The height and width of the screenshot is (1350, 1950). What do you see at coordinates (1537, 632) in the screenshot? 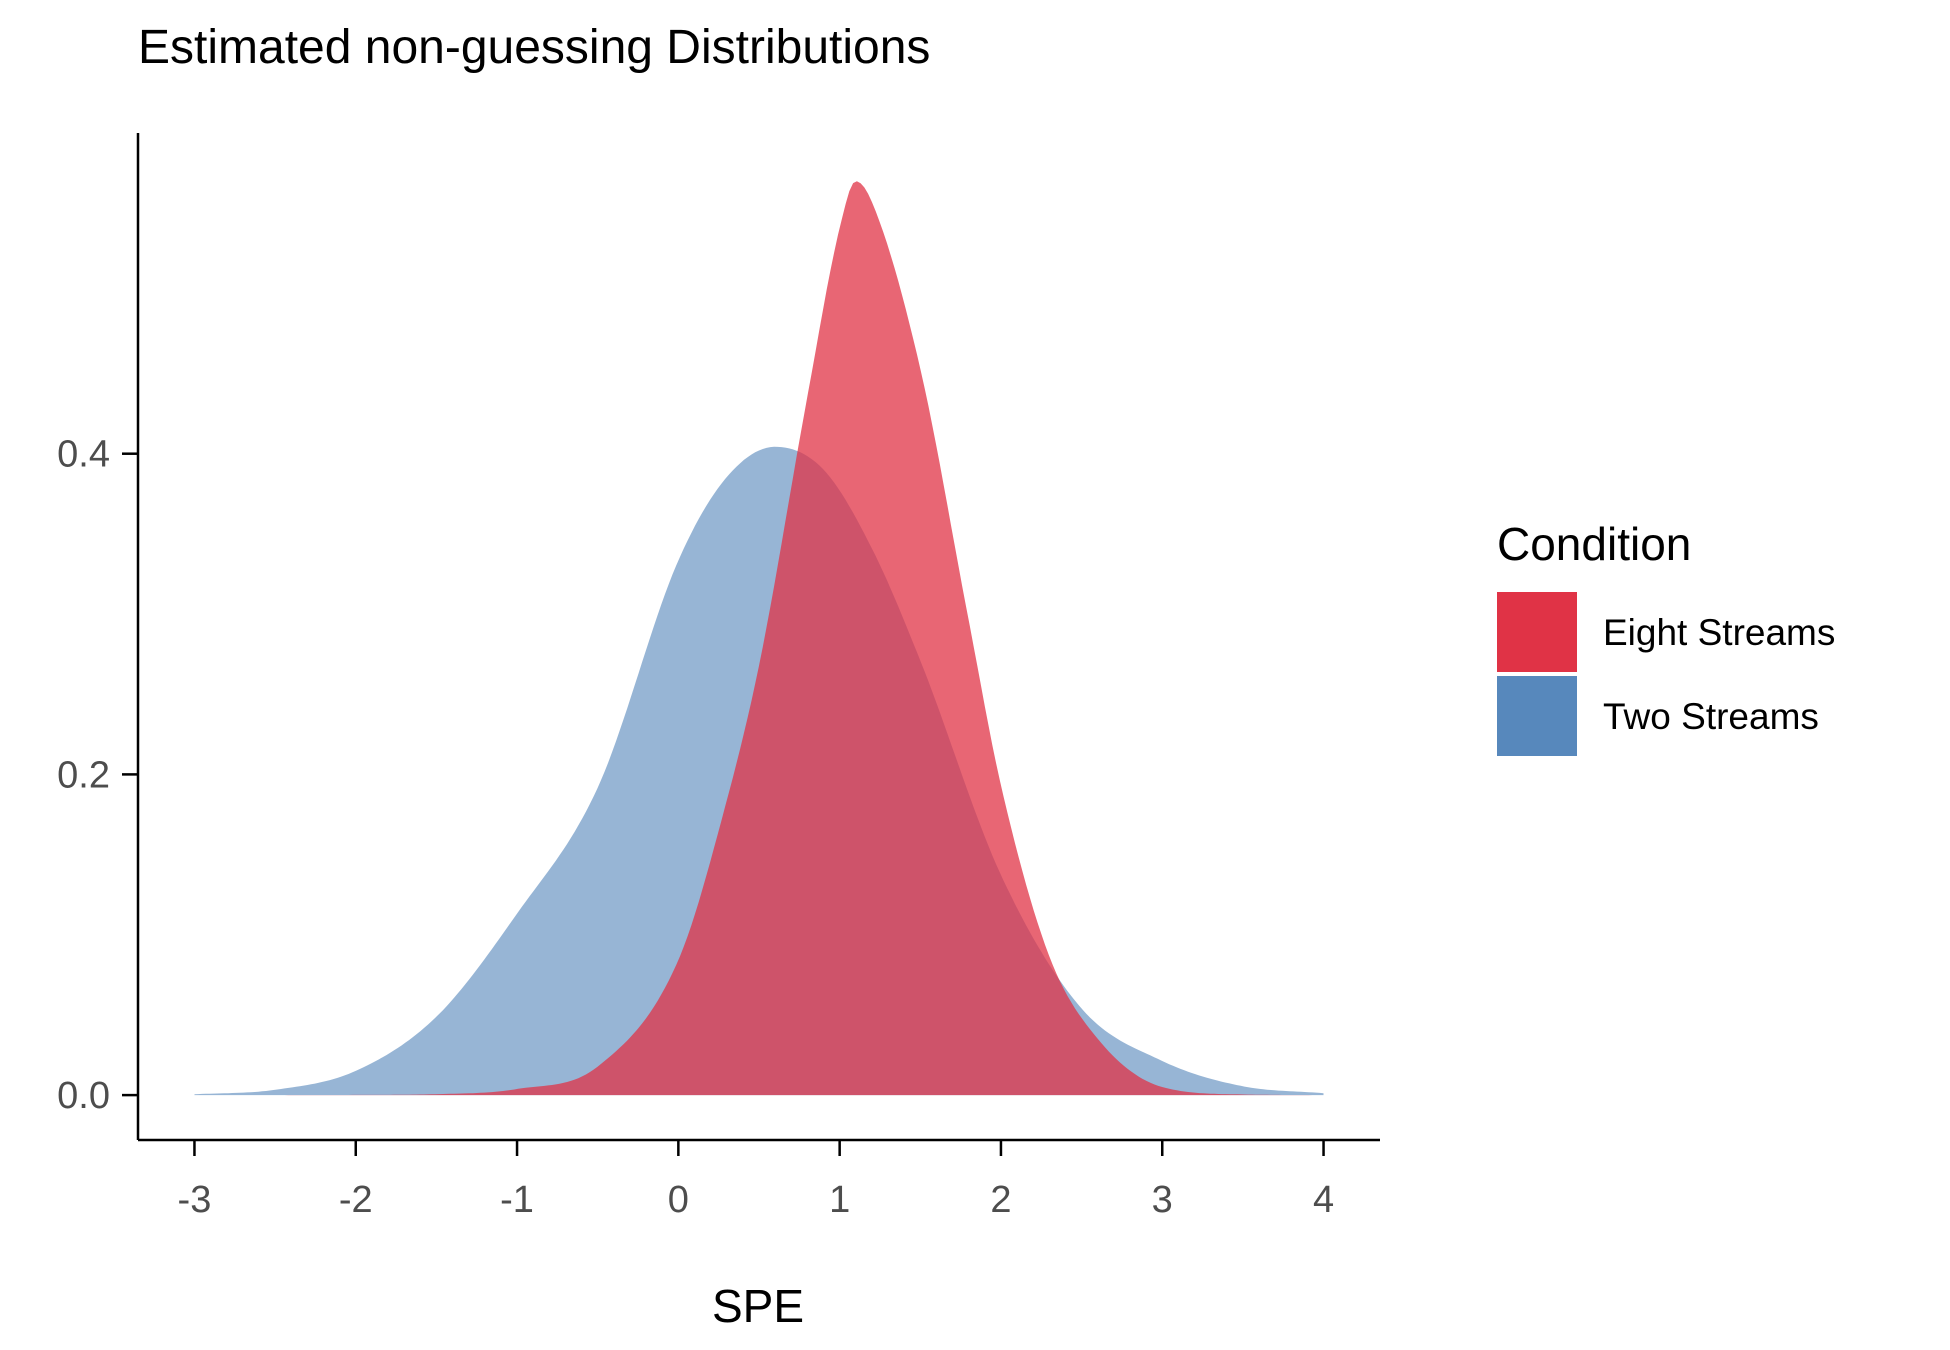
I see `legend-swatch-eight-streams` at bounding box center [1537, 632].